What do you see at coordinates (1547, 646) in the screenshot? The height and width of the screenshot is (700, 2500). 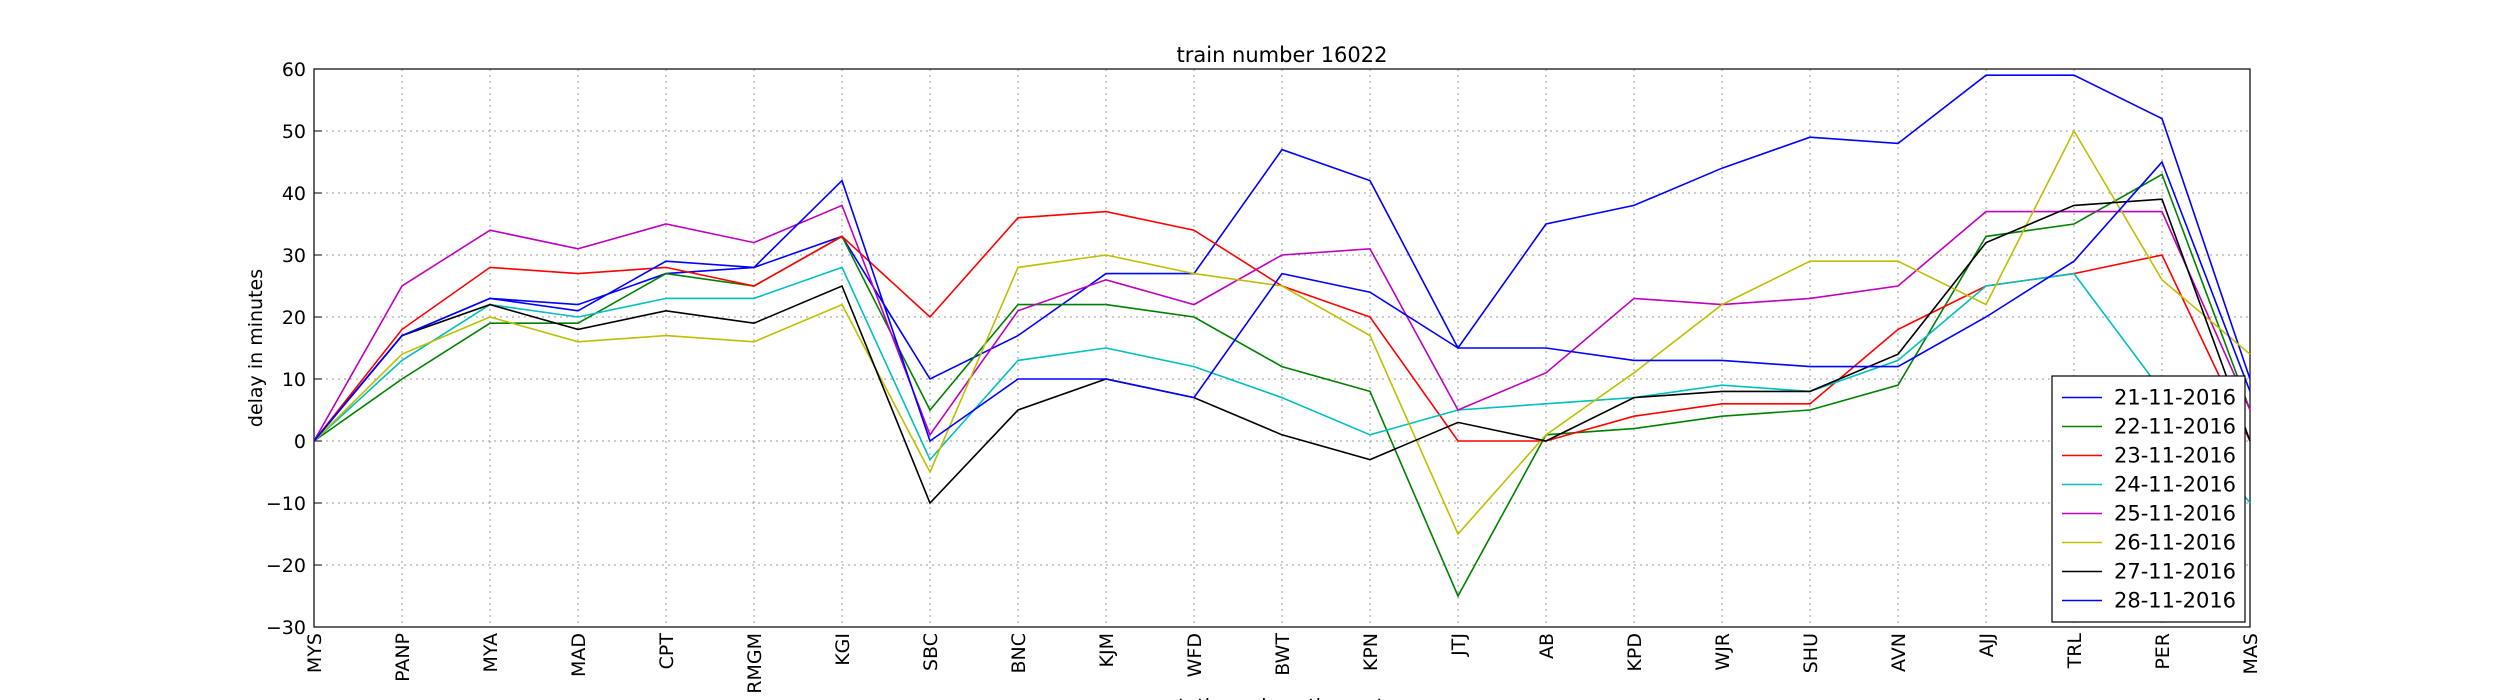 I see `x-tick-label: AB` at bounding box center [1547, 646].